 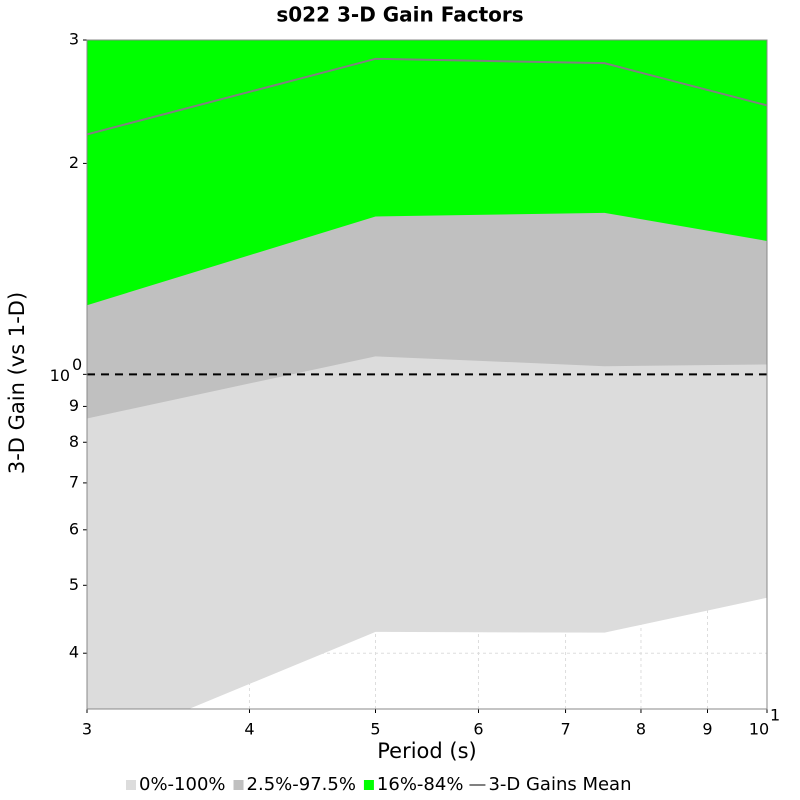 What do you see at coordinates (74, 162) in the screenshot?
I see `tick-label: 2` at bounding box center [74, 162].